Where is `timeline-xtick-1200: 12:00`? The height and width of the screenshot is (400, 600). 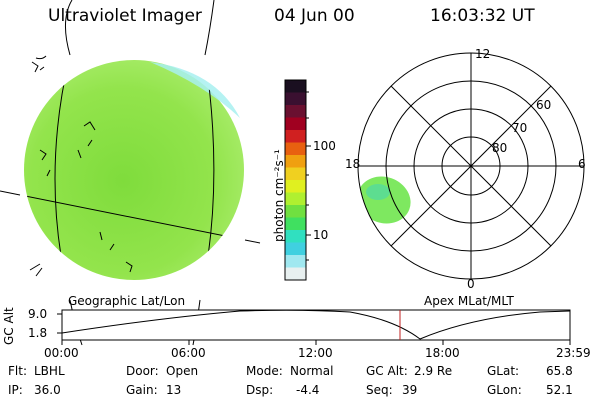
timeline-xtick-1200: 12:00 is located at coordinates (315, 353).